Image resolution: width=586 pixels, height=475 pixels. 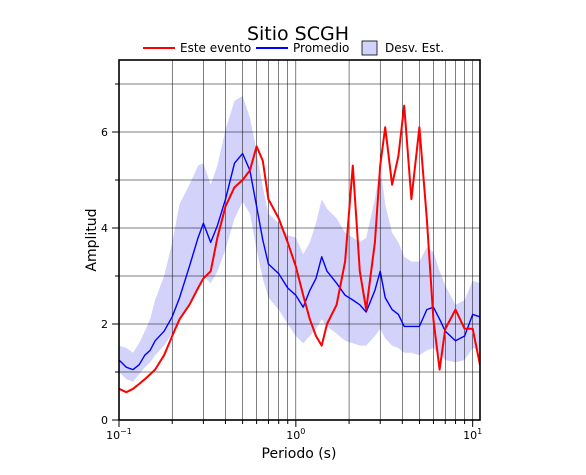 What do you see at coordinates (104, 420) in the screenshot?
I see `y-tick-label: 0` at bounding box center [104, 420].